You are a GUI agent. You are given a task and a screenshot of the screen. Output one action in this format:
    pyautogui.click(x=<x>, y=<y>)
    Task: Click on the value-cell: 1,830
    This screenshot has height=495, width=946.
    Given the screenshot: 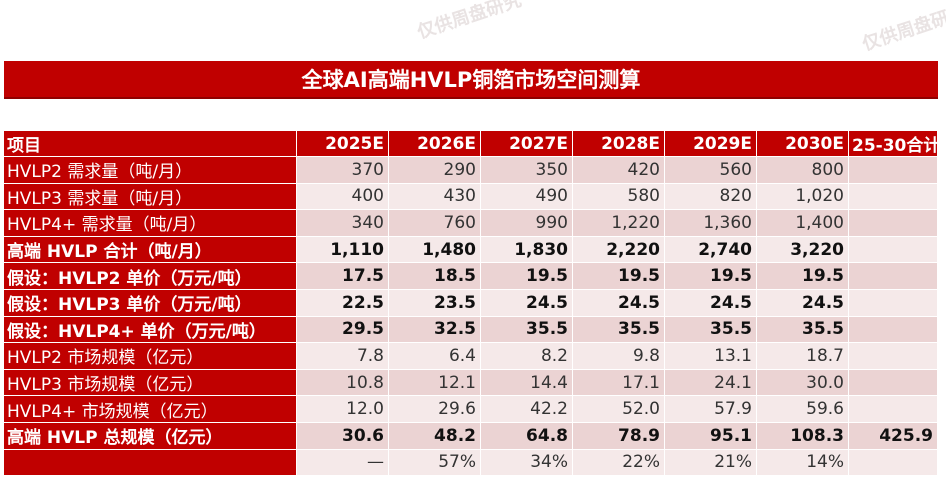 What is the action you would take?
    pyautogui.click(x=527, y=250)
    